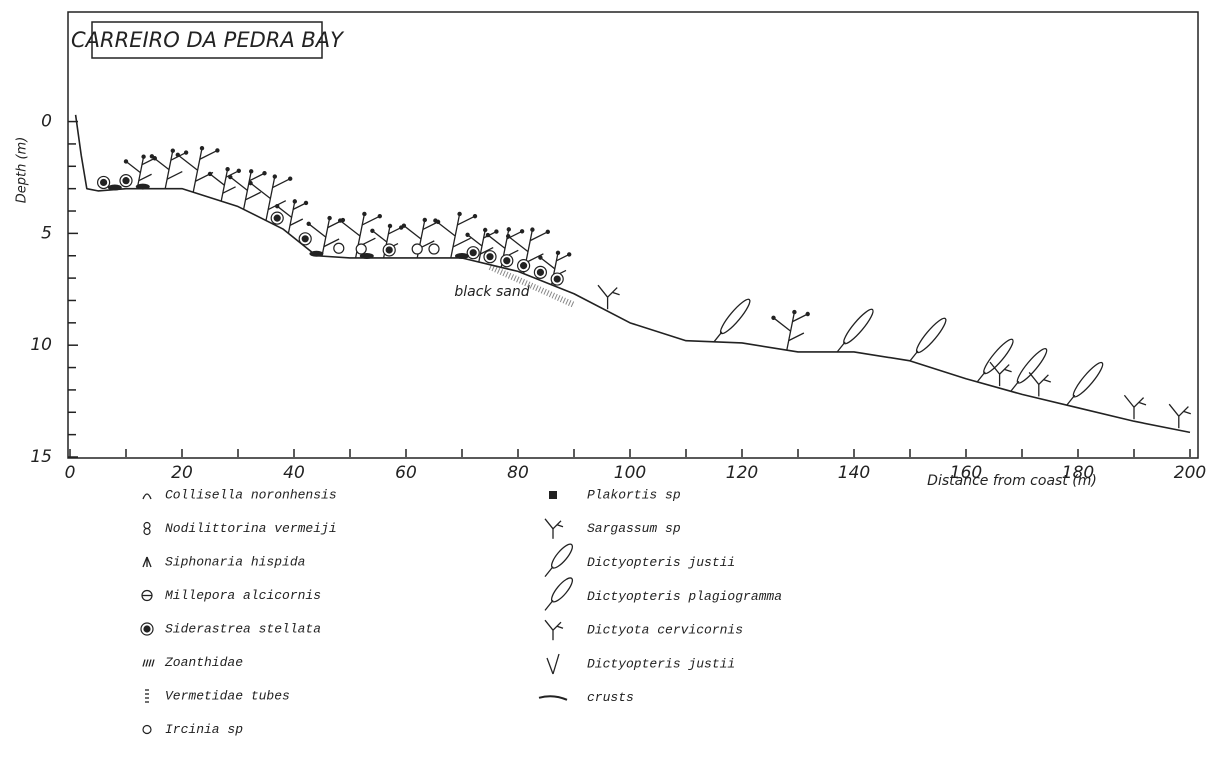  I want to click on x-tick-label: 60, so click(406, 473).